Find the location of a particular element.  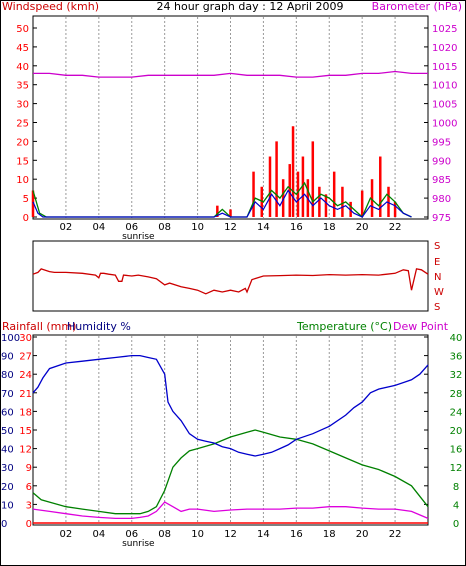

humidity-tick-label: 30 is located at coordinates (7, 468).